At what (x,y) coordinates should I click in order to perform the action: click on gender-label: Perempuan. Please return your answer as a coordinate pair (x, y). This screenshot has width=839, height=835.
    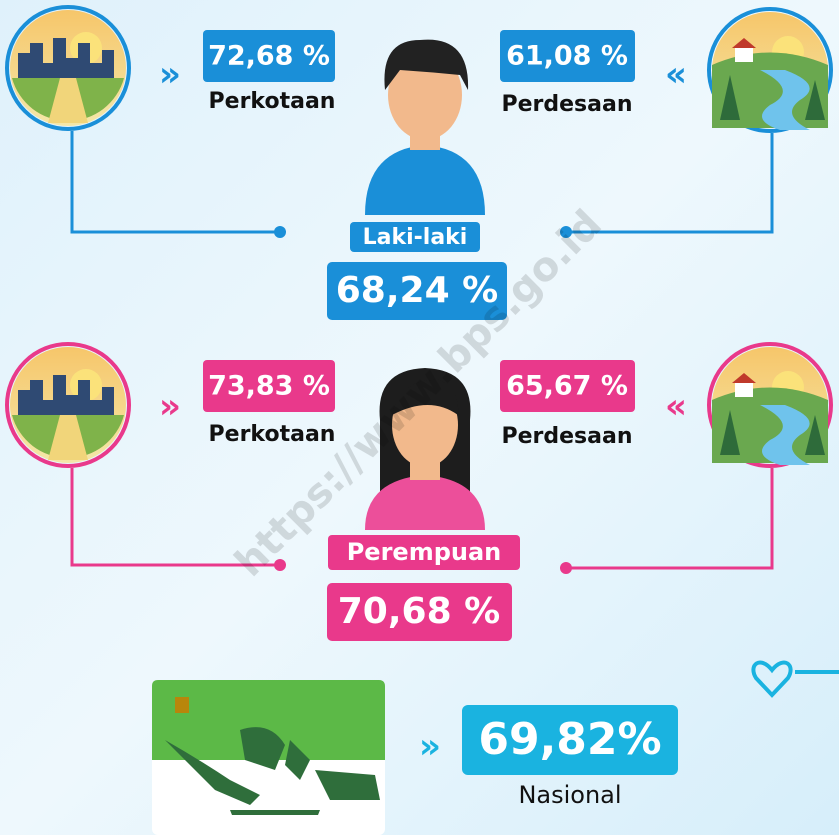
    Looking at the image, I should click on (424, 552).